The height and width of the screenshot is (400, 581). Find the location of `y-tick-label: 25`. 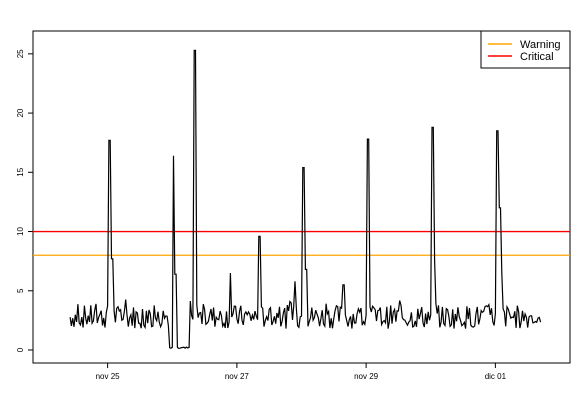

y-tick-label: 25 is located at coordinates (20, 53).